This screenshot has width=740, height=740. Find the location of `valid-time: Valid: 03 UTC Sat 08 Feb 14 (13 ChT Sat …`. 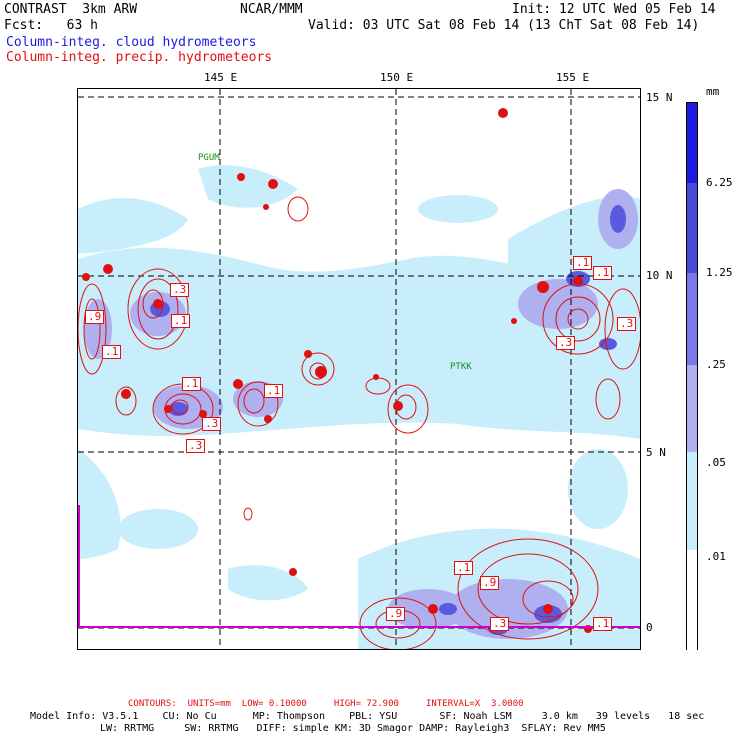

valid-time: Valid: 03 UTC Sat 08 Feb 14 (13 ChT Sat … is located at coordinates (504, 25).